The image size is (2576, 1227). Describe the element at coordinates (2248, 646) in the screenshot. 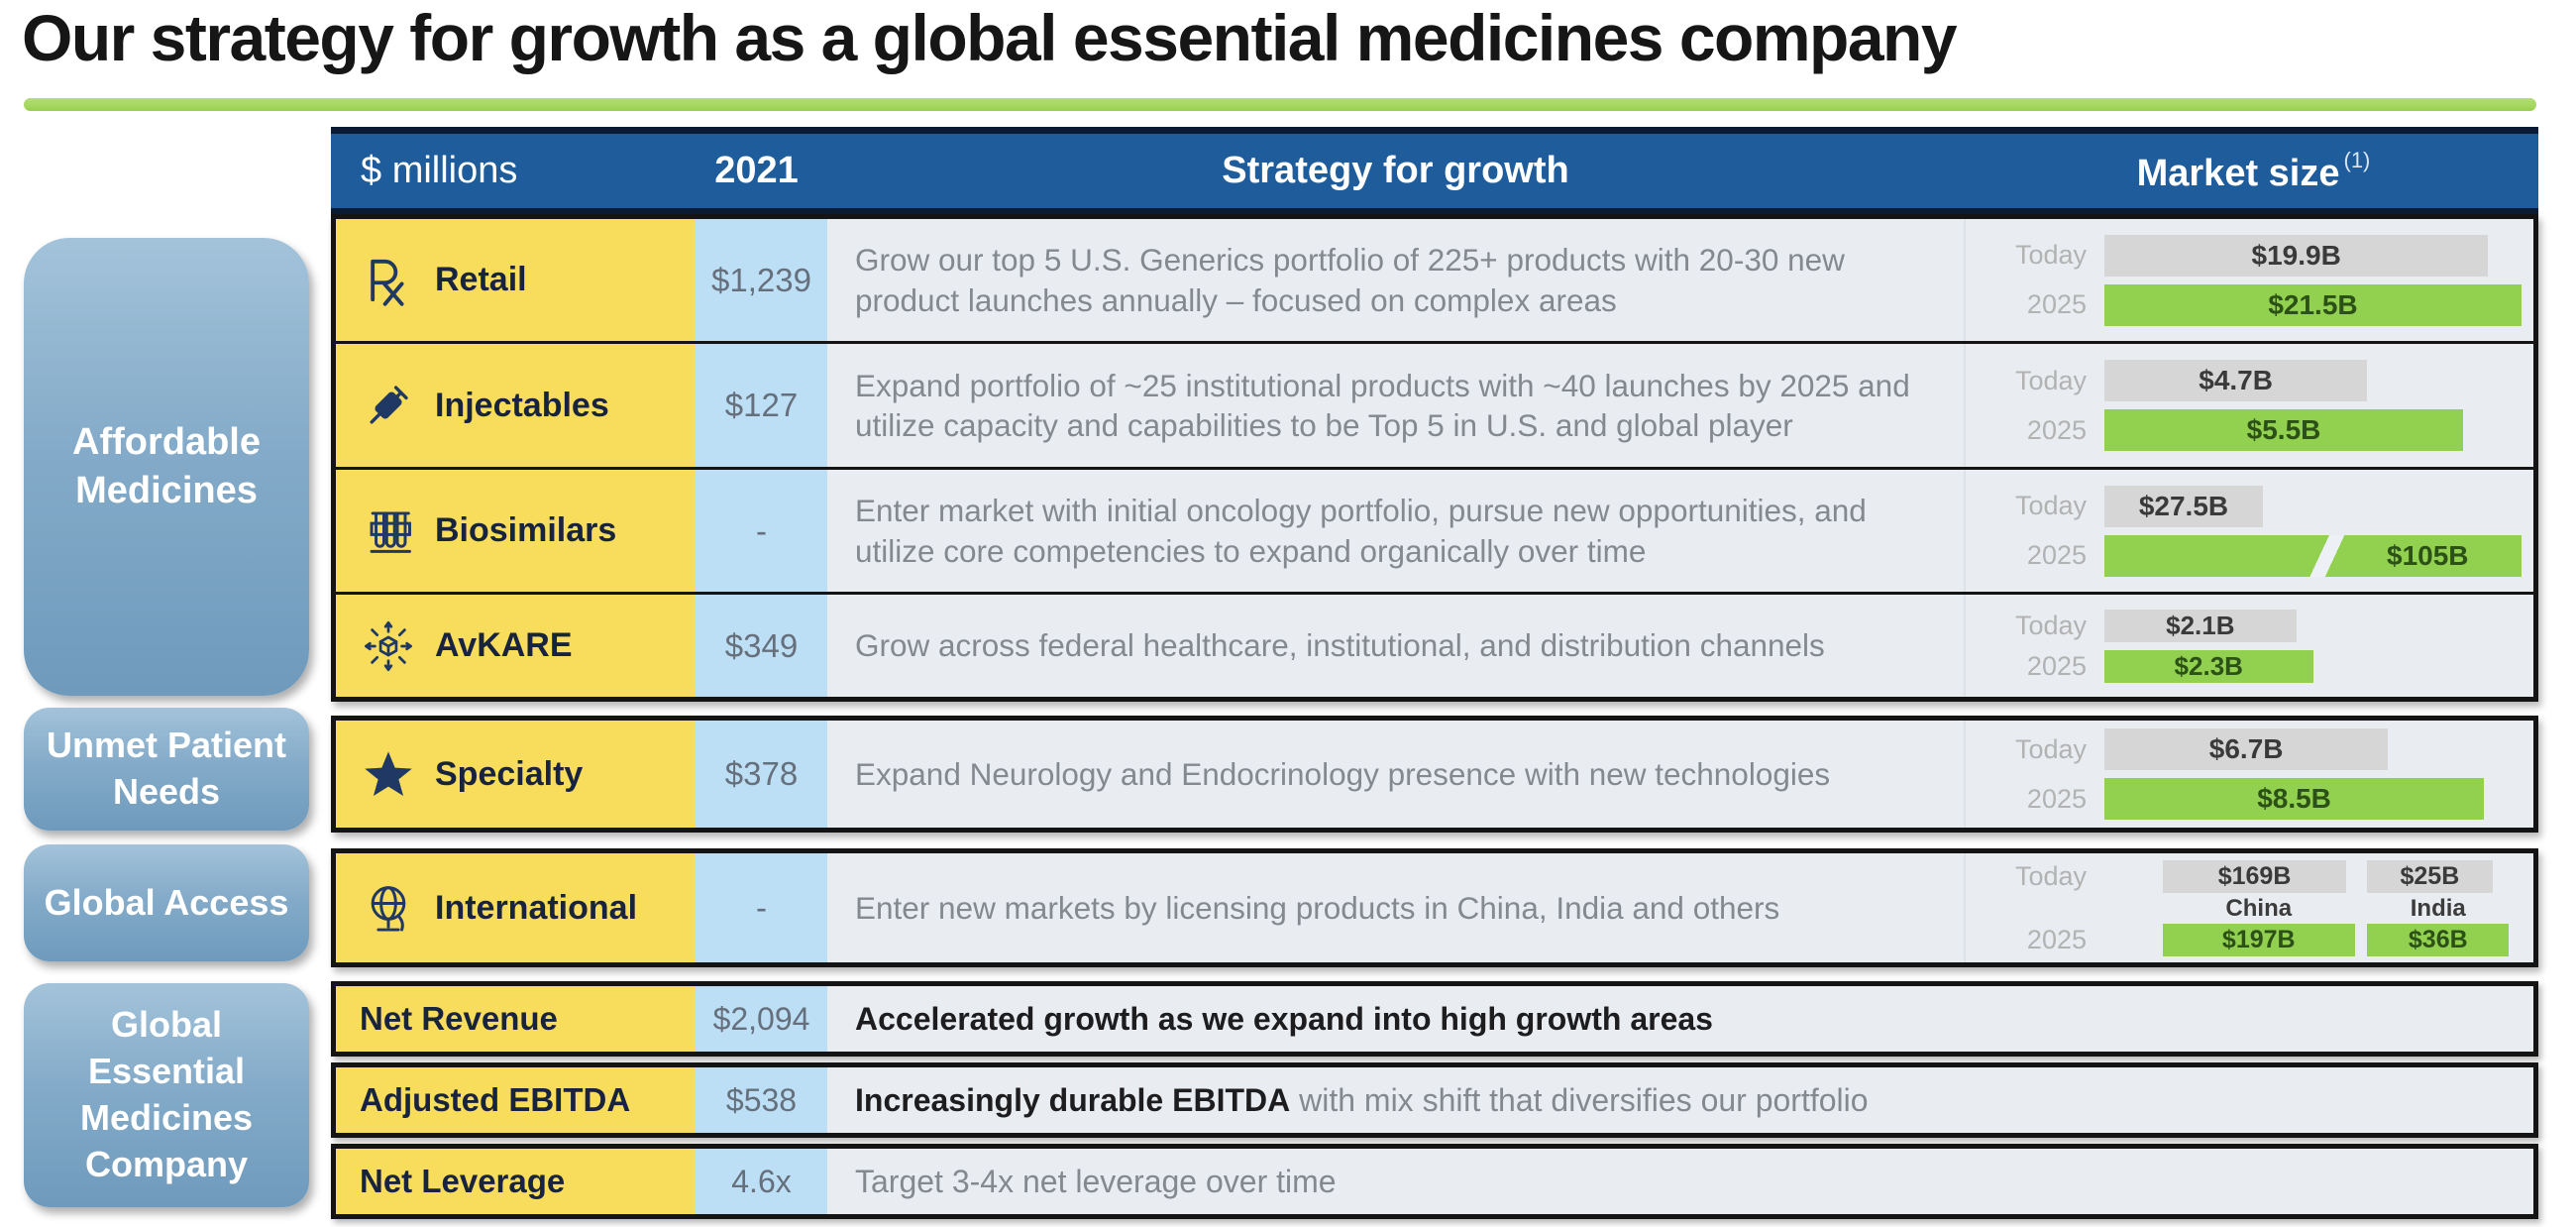

I see `market-size-chart: Today $2.1B 2025 $2.3B` at that location.